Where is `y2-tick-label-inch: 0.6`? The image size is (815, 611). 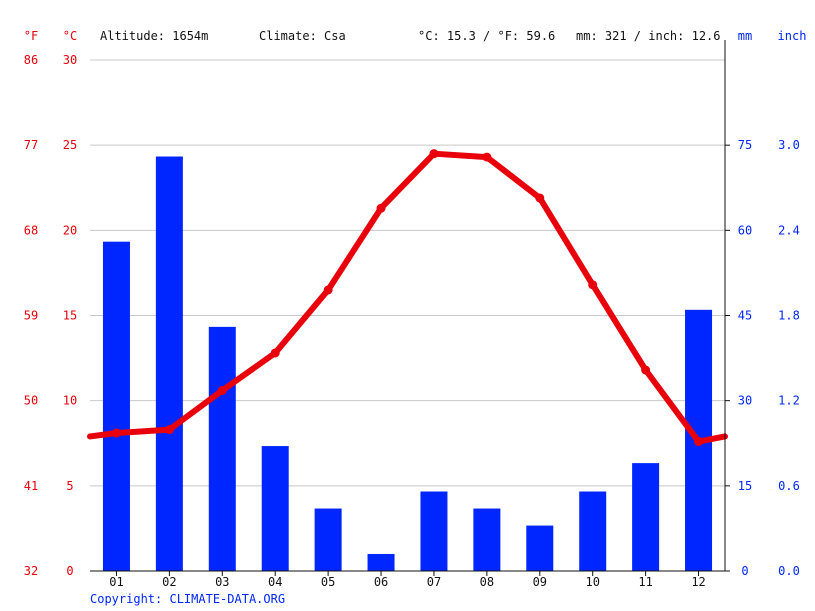 y2-tick-label-inch: 0.6 is located at coordinates (789, 486).